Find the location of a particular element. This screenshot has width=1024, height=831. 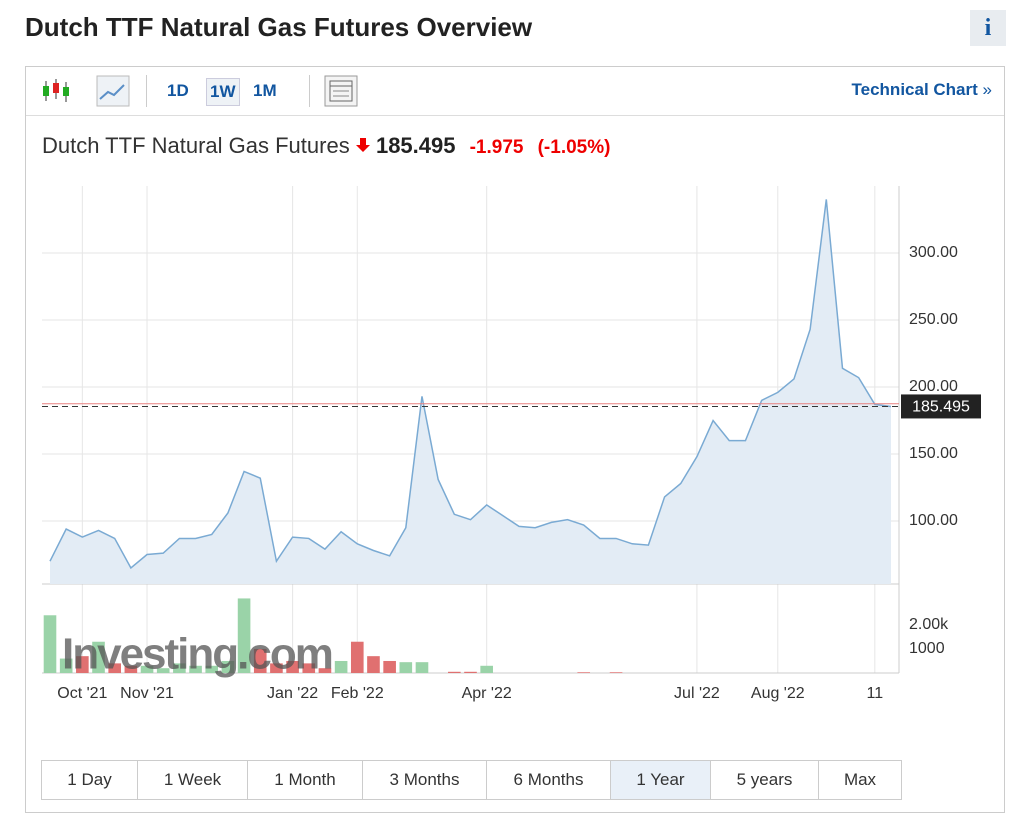

interval-button: 1M is located at coordinates (265, 90).